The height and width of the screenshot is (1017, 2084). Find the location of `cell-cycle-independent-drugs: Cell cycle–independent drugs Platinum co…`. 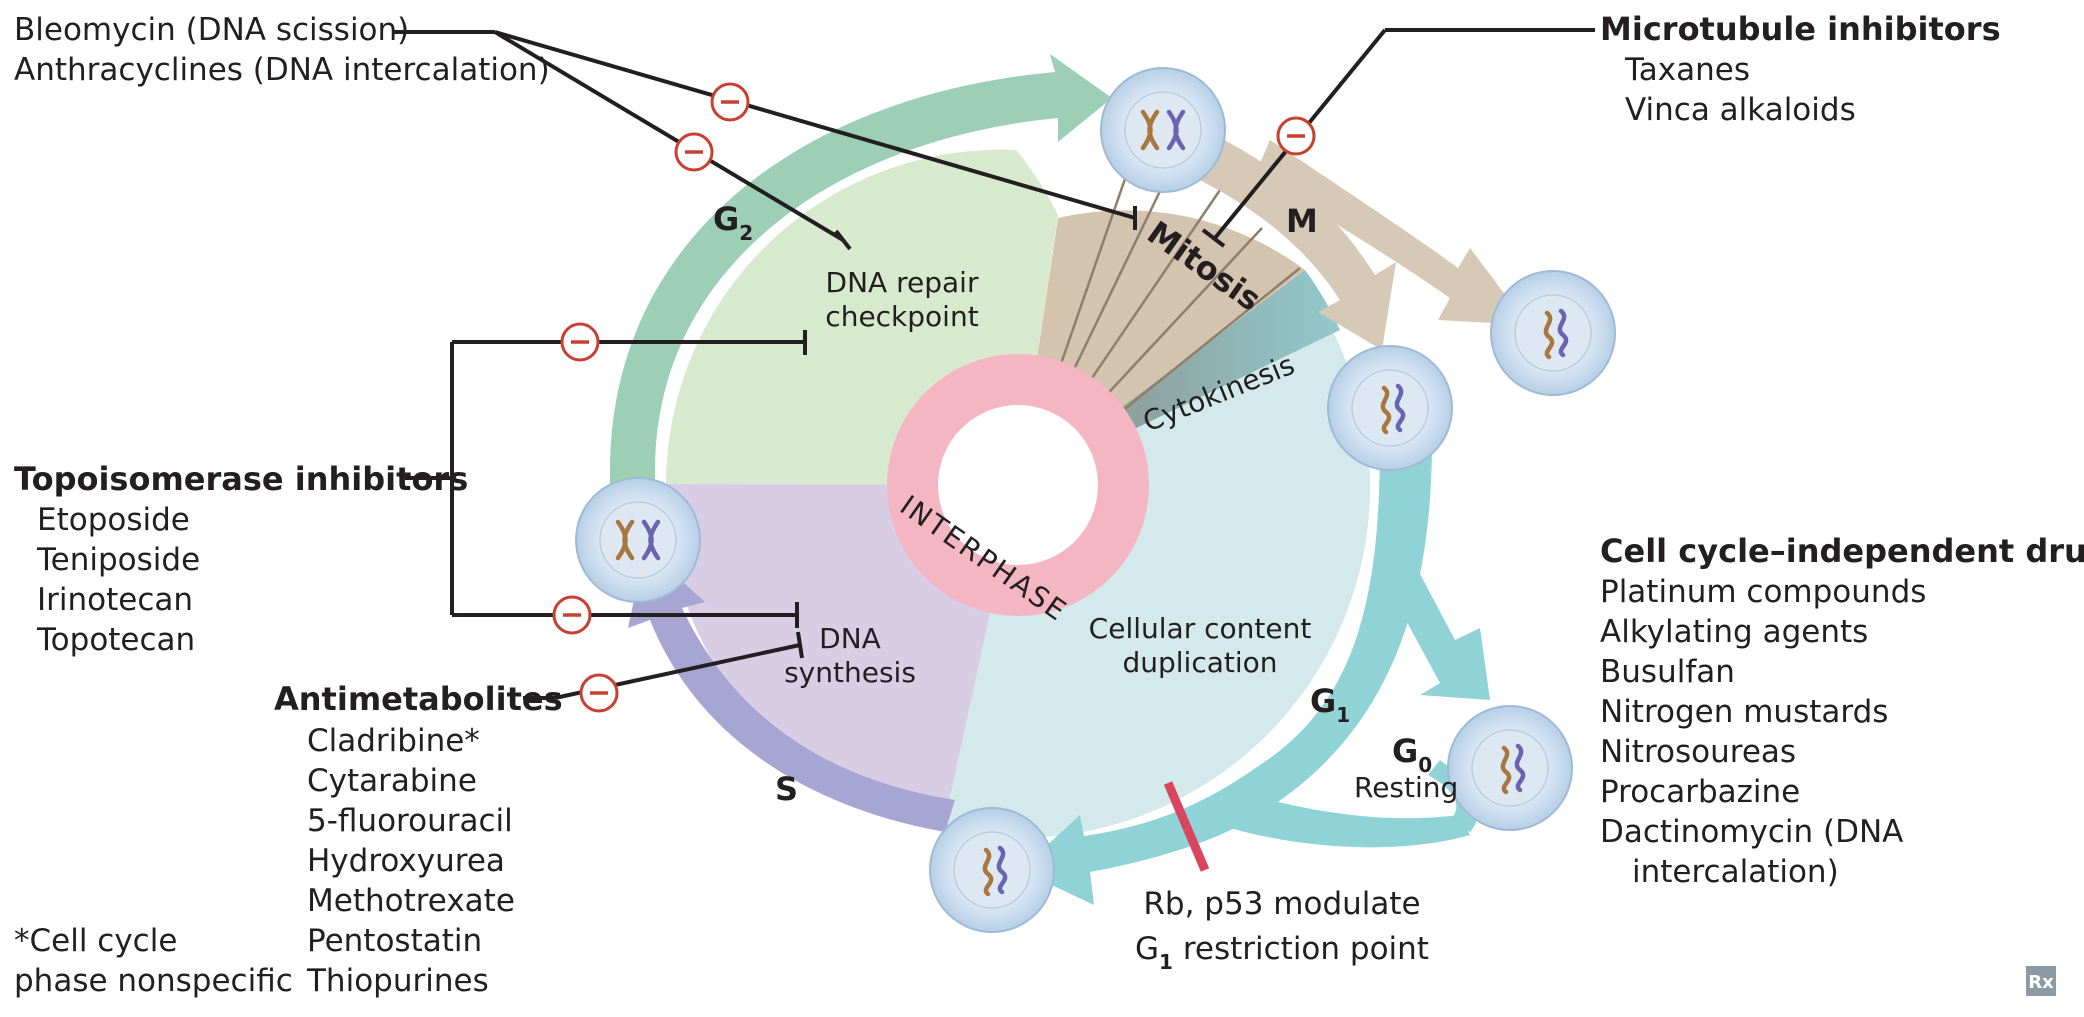

cell-cycle-independent-drugs: Cell cycle–independent drugs Platinum co… is located at coordinates (1842, 711).